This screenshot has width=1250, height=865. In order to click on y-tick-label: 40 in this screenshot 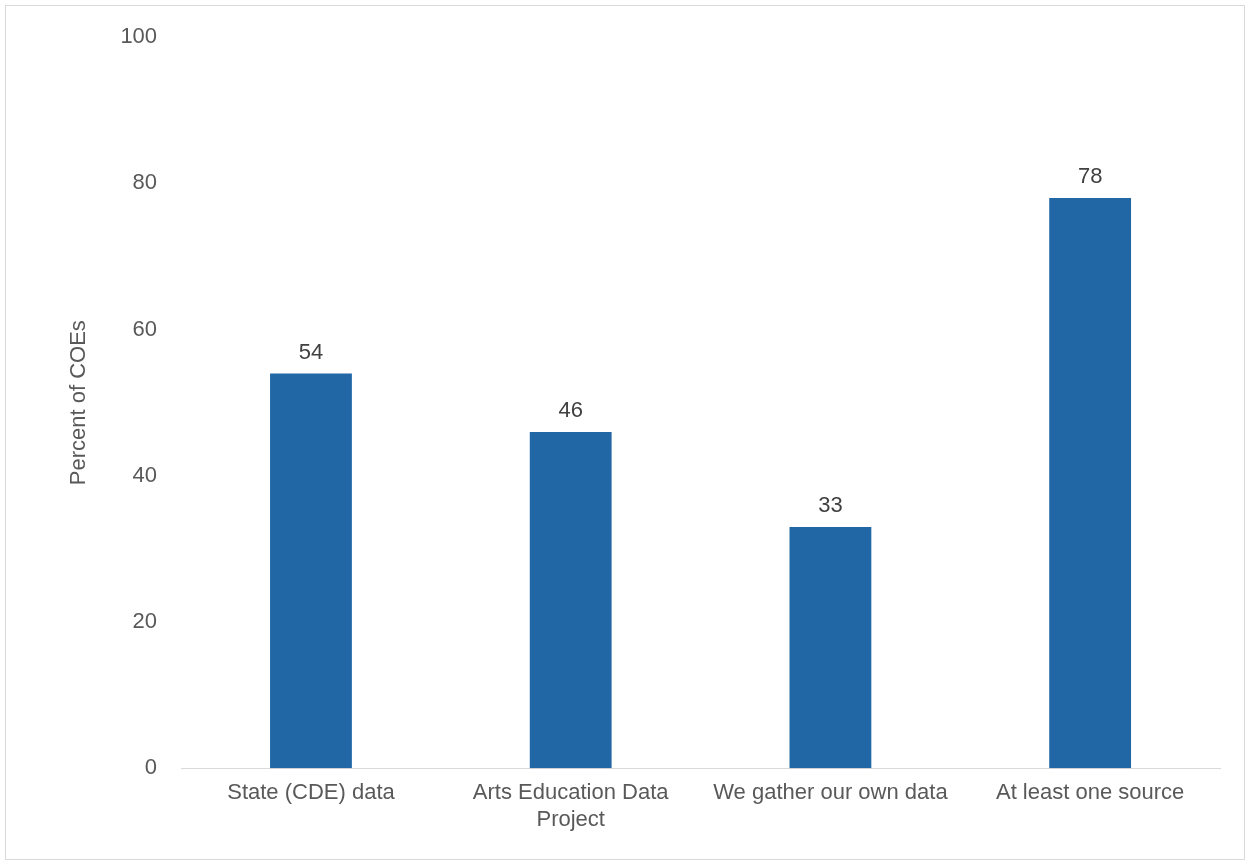, I will do `click(145, 474)`.